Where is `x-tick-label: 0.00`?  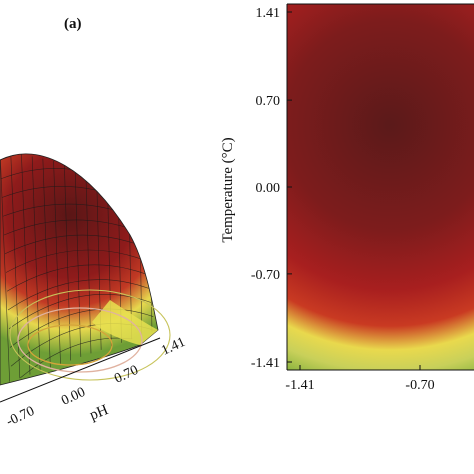
x-tick-label: 0.00 is located at coordinates (73, 397).